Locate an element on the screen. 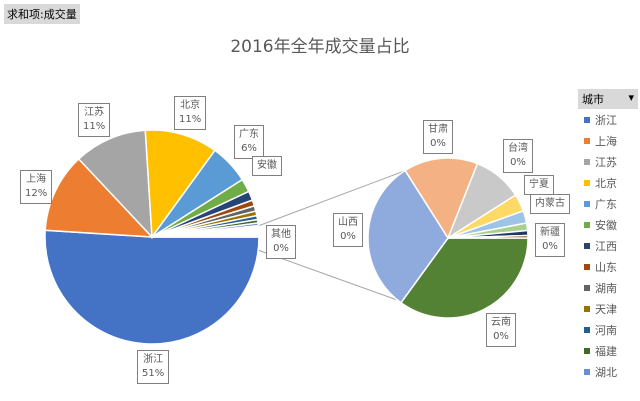 This screenshot has height=401, width=640. data-label-name: 广东 is located at coordinates (249, 134).